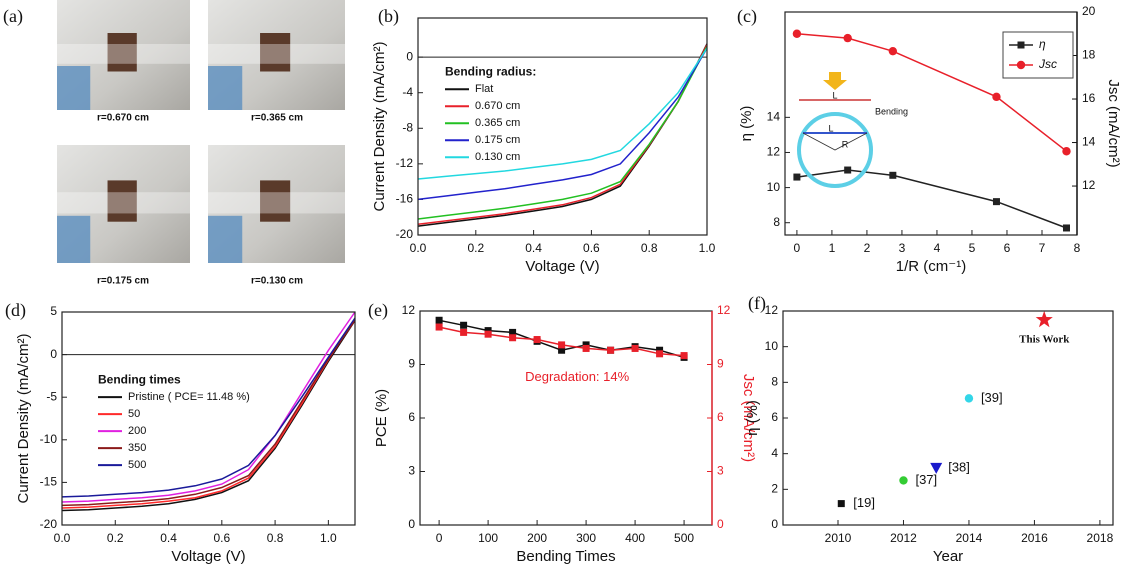  Describe the element at coordinates (867, 248) in the screenshot. I see `x-tick-label: 2` at that location.